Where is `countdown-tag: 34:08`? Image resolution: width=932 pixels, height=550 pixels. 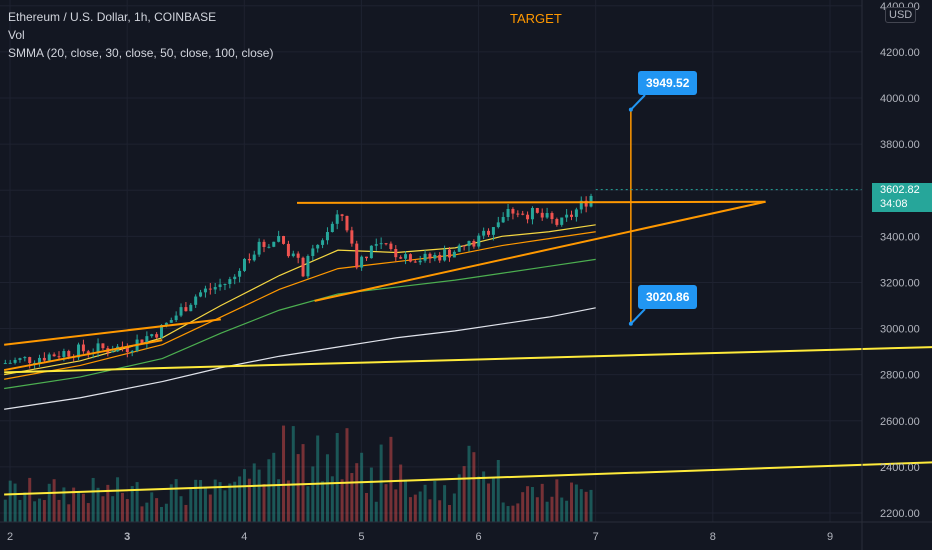
countdown-tag: 34:08 is located at coordinates (902, 204).